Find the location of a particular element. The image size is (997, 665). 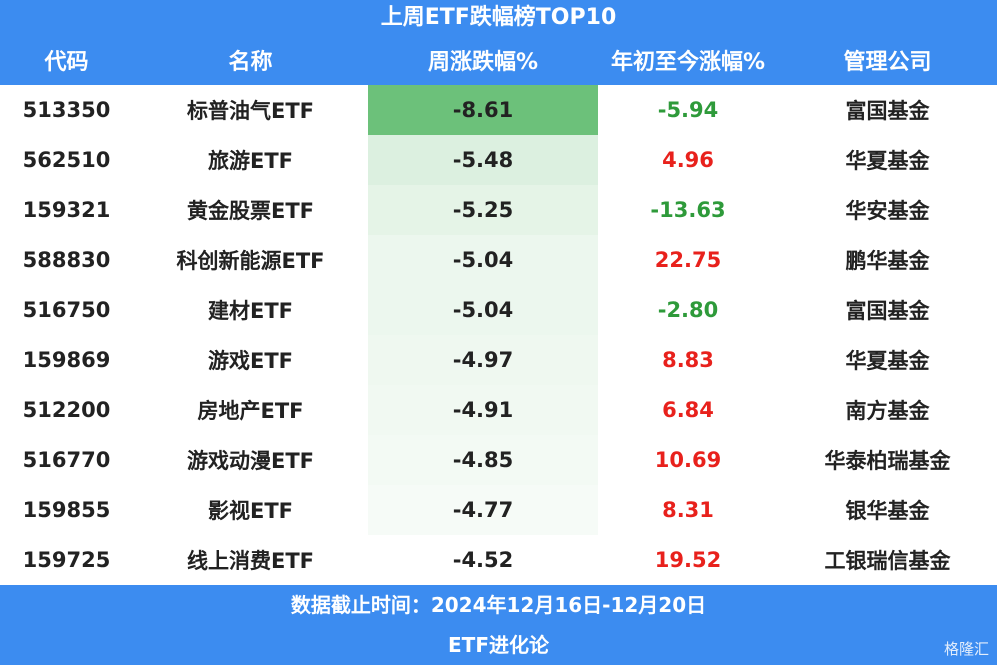

manager: 工银瑞信基金 is located at coordinates (887, 561).